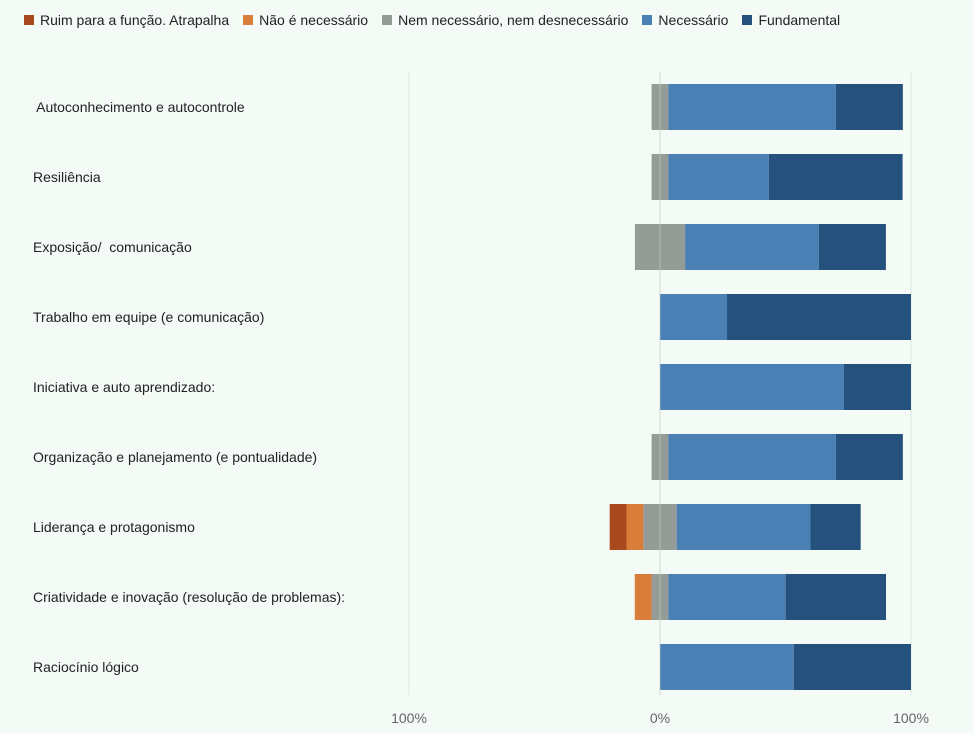 The image size is (973, 733). I want to click on legend-swatch-necessario, so click(647, 20).